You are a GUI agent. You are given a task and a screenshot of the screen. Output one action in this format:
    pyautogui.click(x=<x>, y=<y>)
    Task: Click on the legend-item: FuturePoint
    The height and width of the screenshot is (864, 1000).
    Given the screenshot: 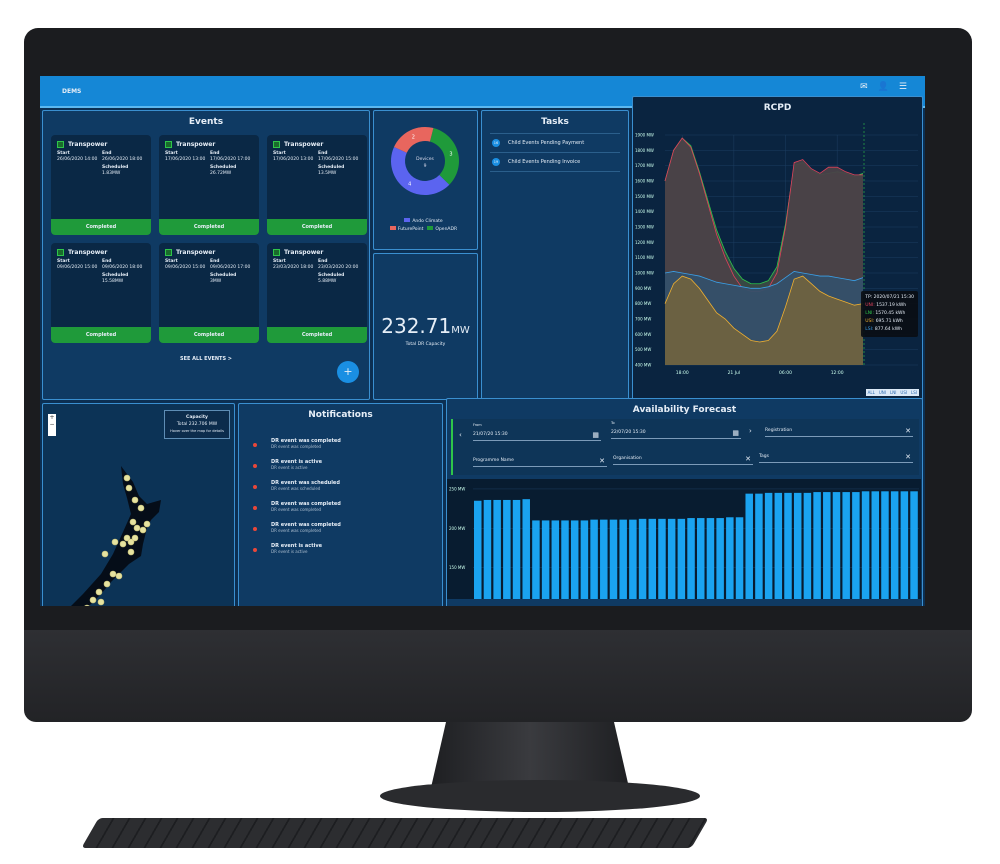 What is the action you would take?
    pyautogui.click(x=406, y=229)
    